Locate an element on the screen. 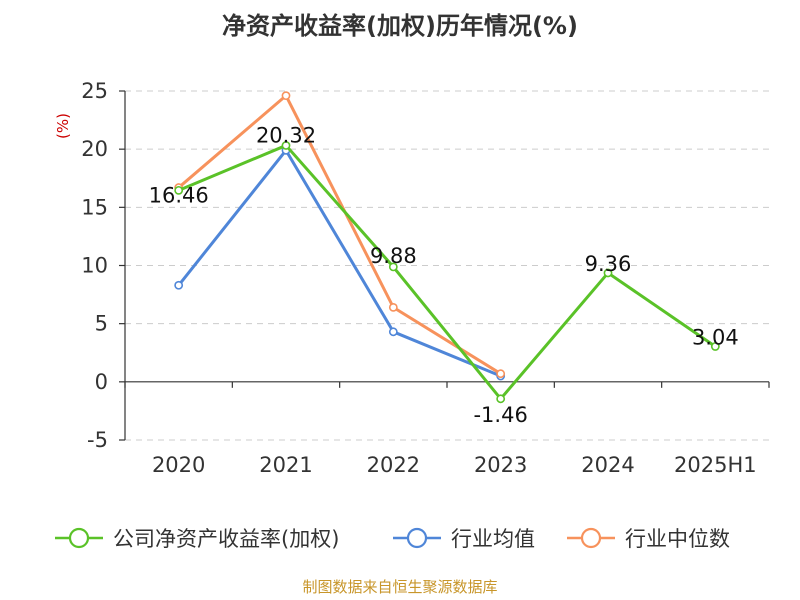 The width and height of the screenshot is (800, 600). y-tick-label: 15 is located at coordinates (94, 207).